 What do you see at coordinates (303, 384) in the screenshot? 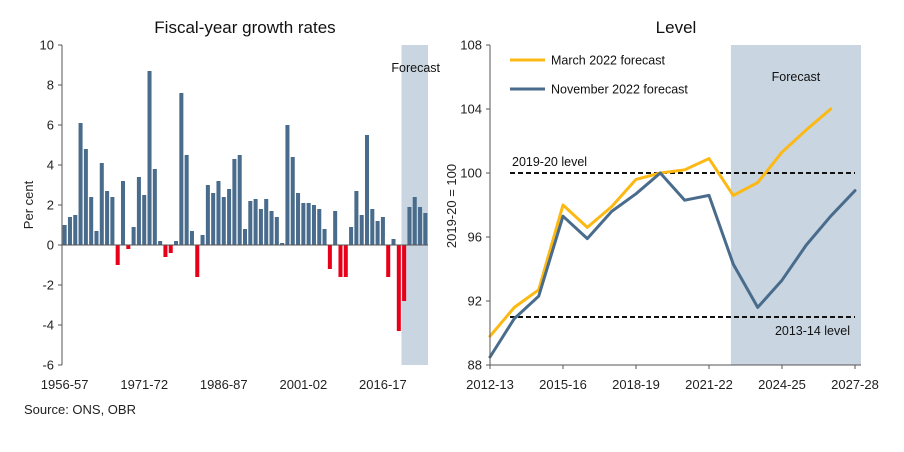
I see `growth-x-tick-label: 2001-02` at bounding box center [303, 384].